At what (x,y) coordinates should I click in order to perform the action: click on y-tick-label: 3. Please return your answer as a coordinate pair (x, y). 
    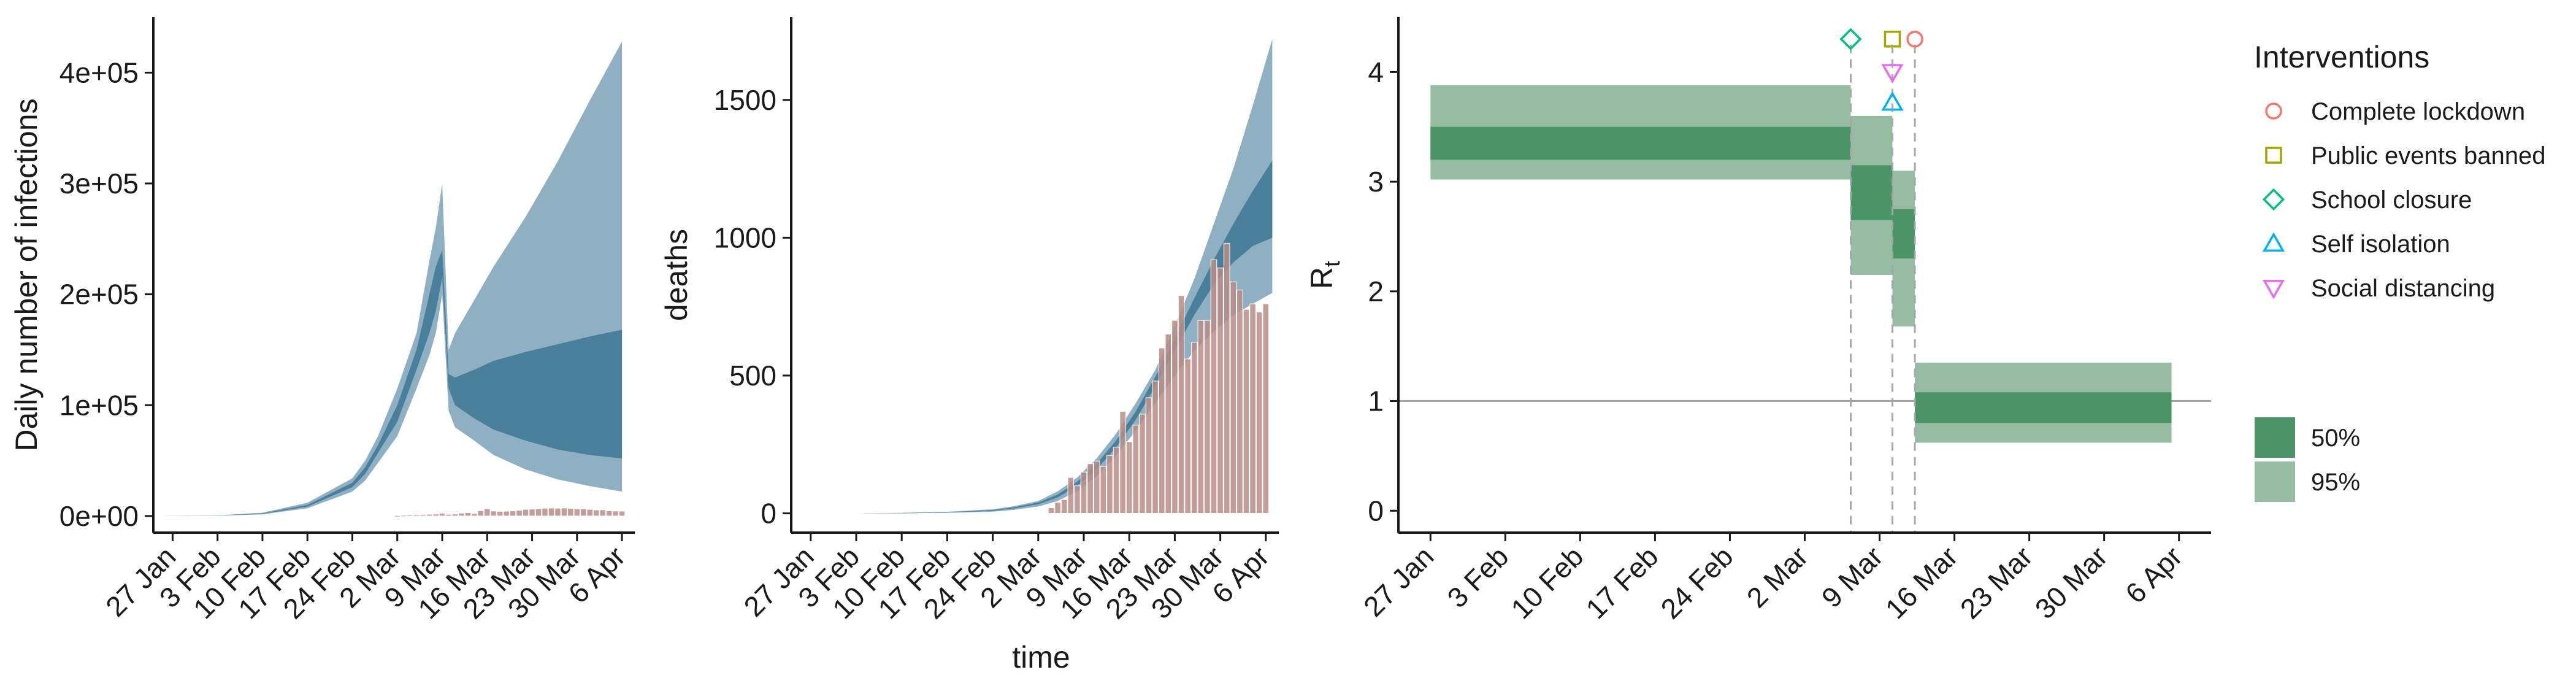
    Looking at the image, I should click on (1376, 182).